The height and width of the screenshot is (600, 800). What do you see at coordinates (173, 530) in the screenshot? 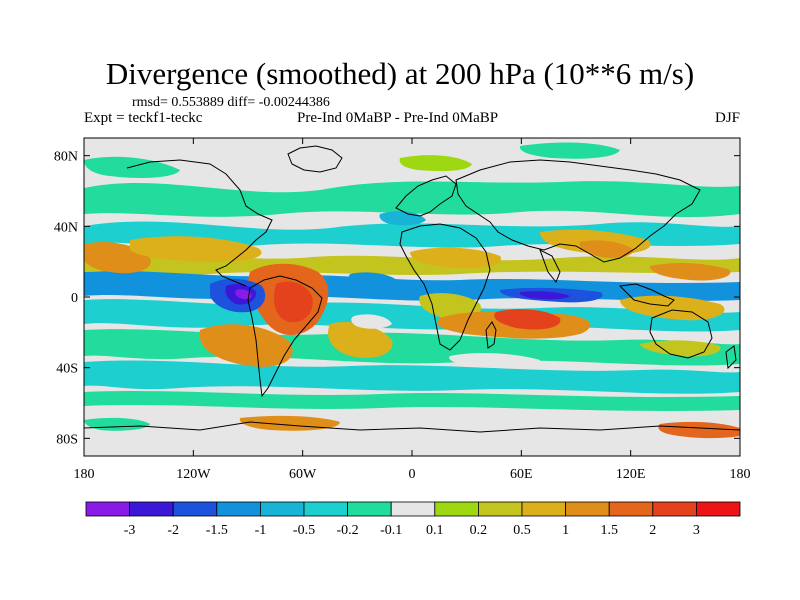
I see `colorbar-label: -2` at bounding box center [173, 530].